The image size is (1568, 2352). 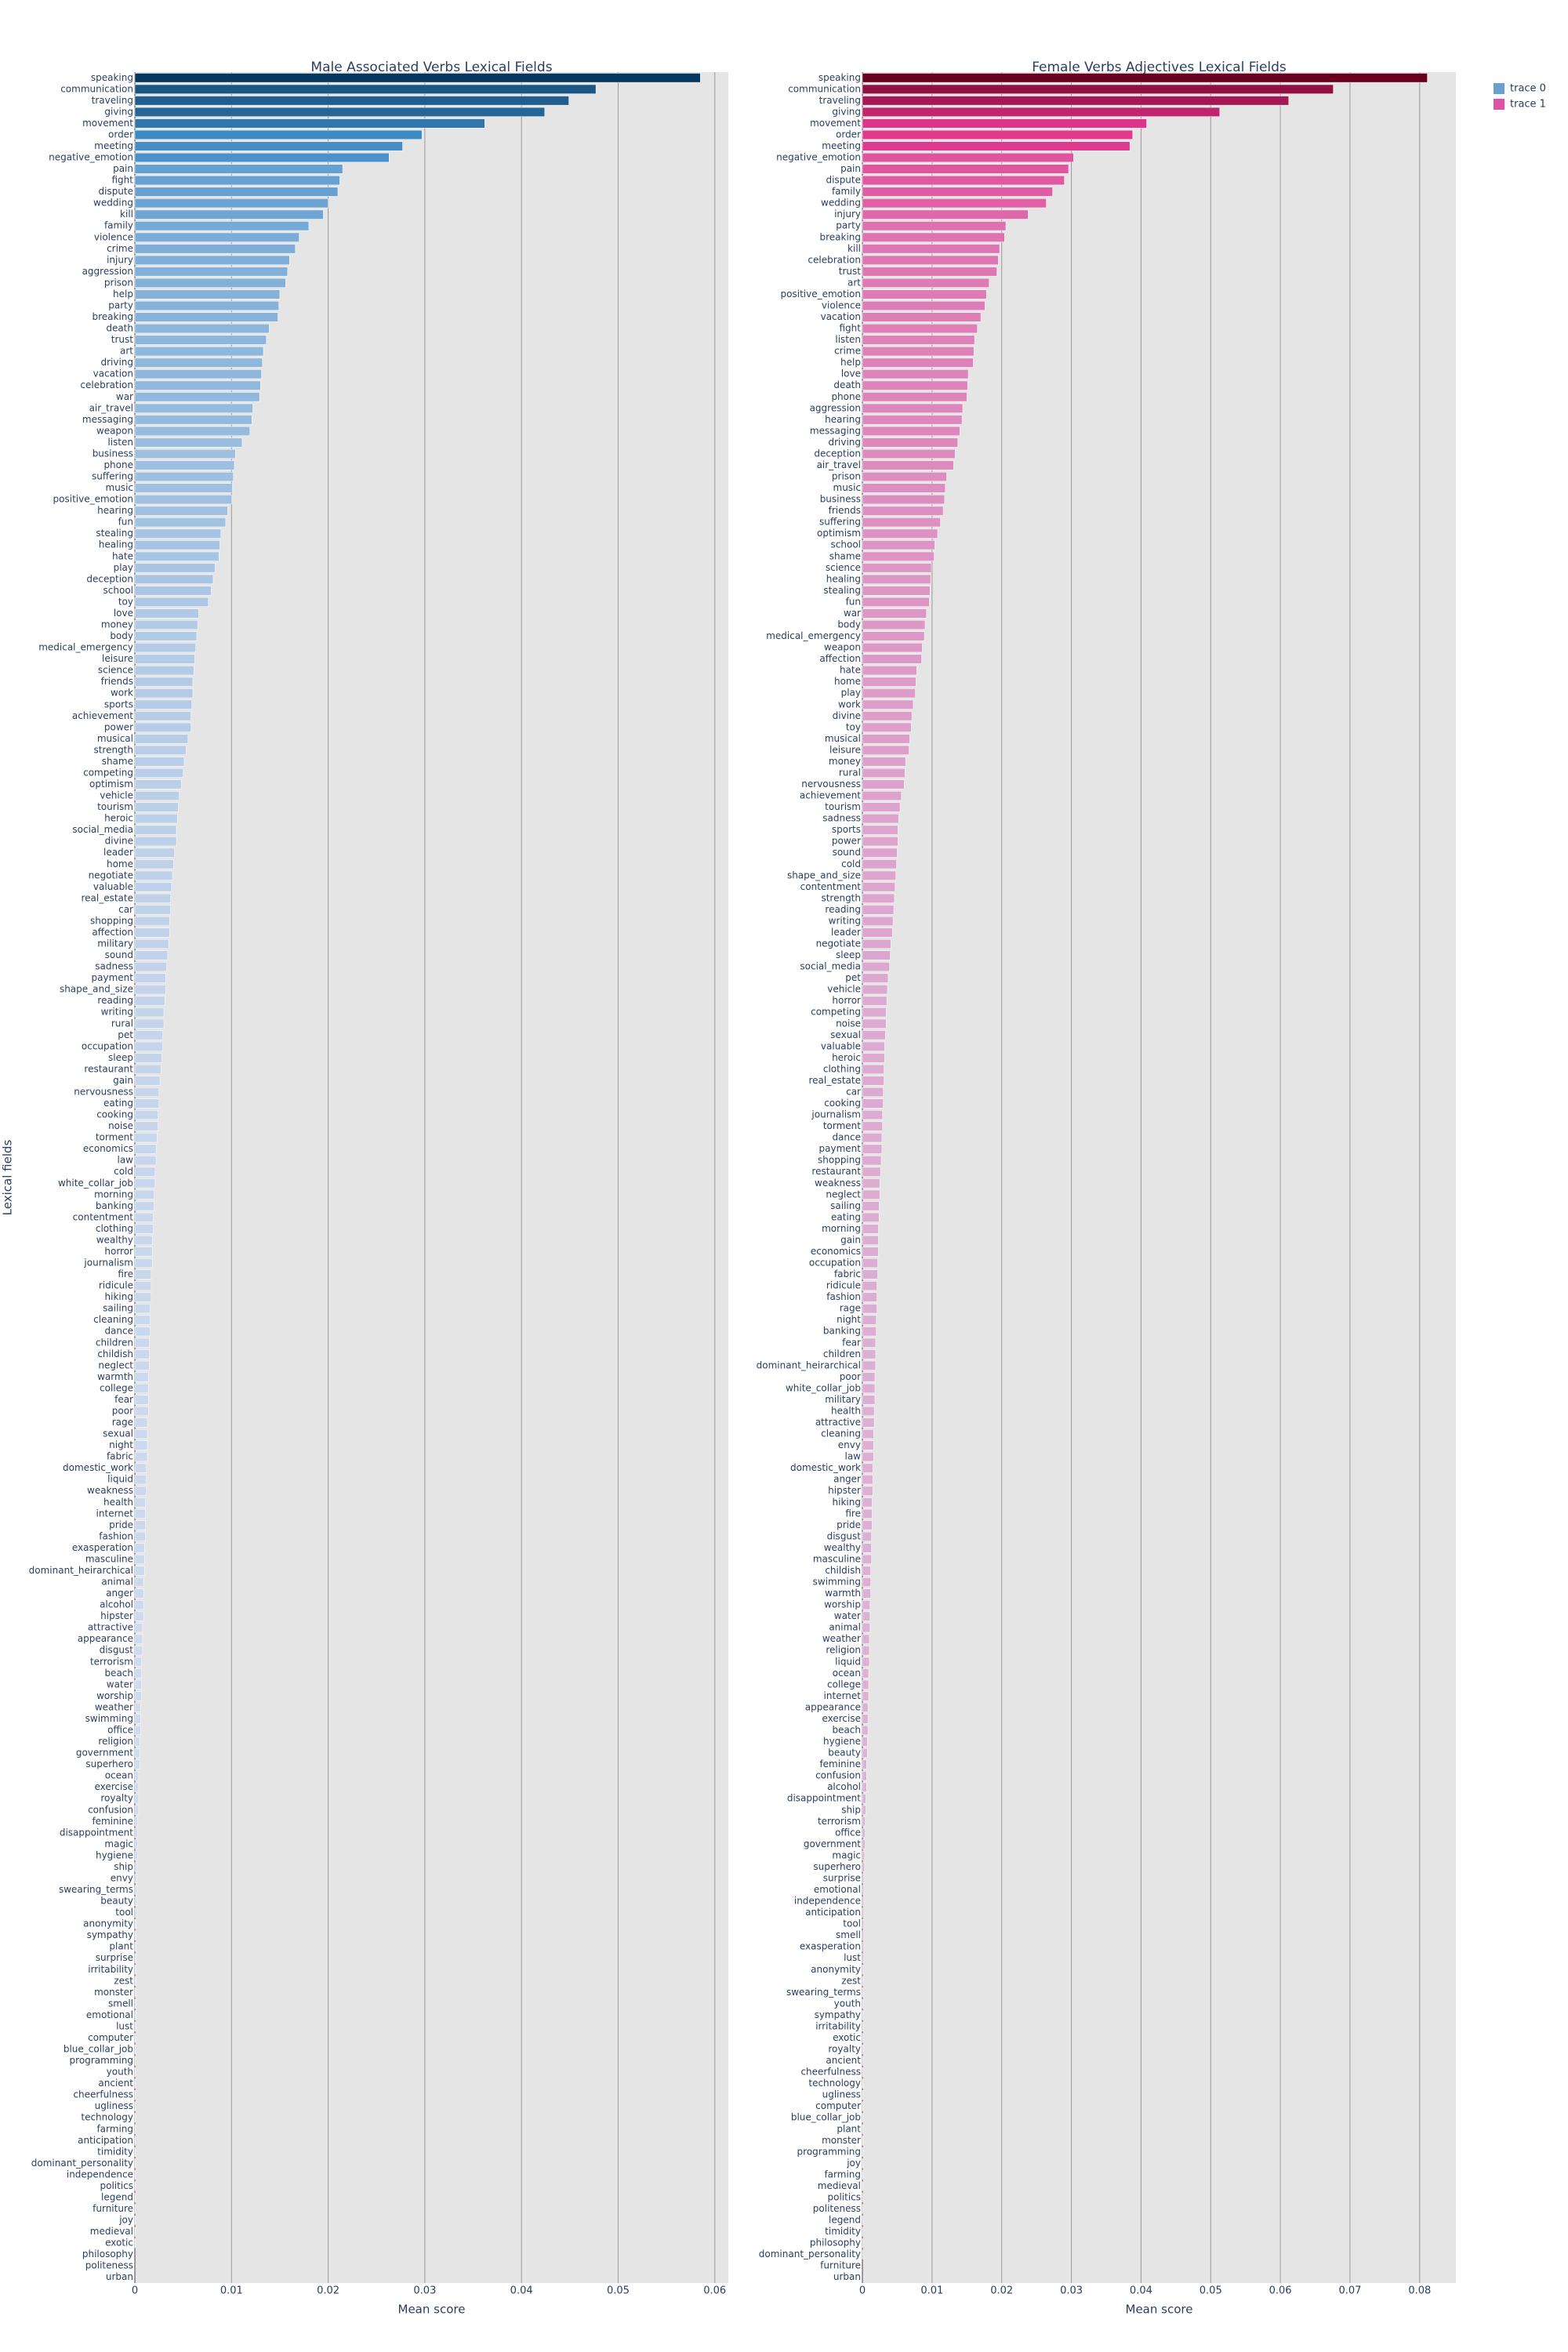 I want to click on y-tick-label: meeting, so click(x=841, y=145).